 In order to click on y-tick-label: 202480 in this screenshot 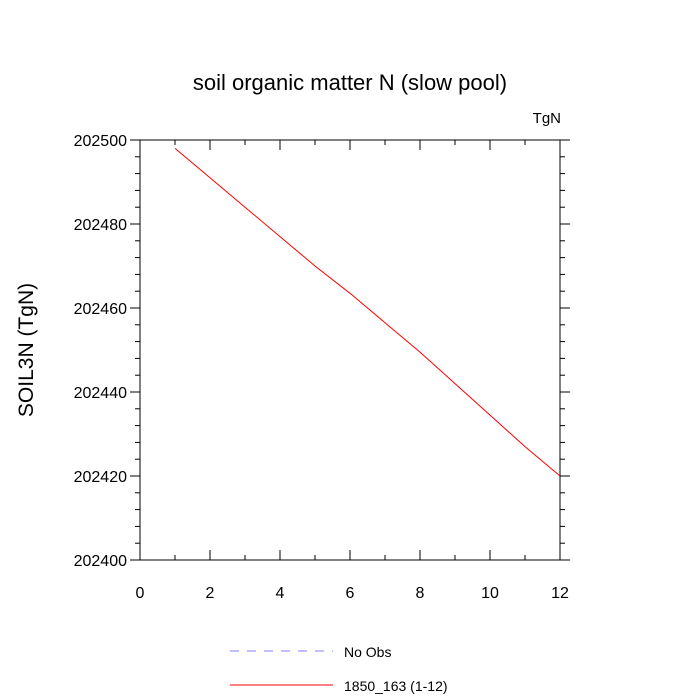, I will do `click(100, 225)`.